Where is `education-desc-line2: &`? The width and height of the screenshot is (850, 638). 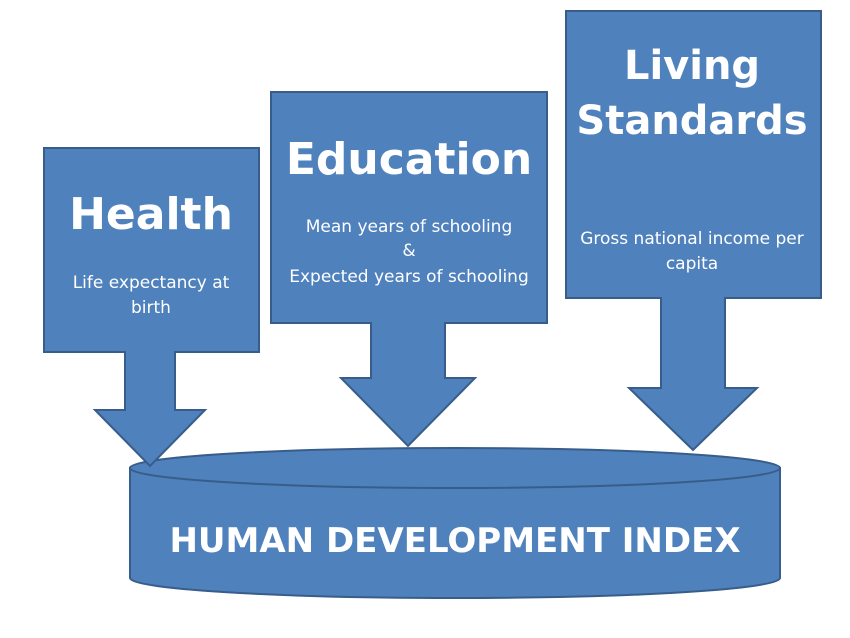
education-desc-line2: & is located at coordinates (408, 251).